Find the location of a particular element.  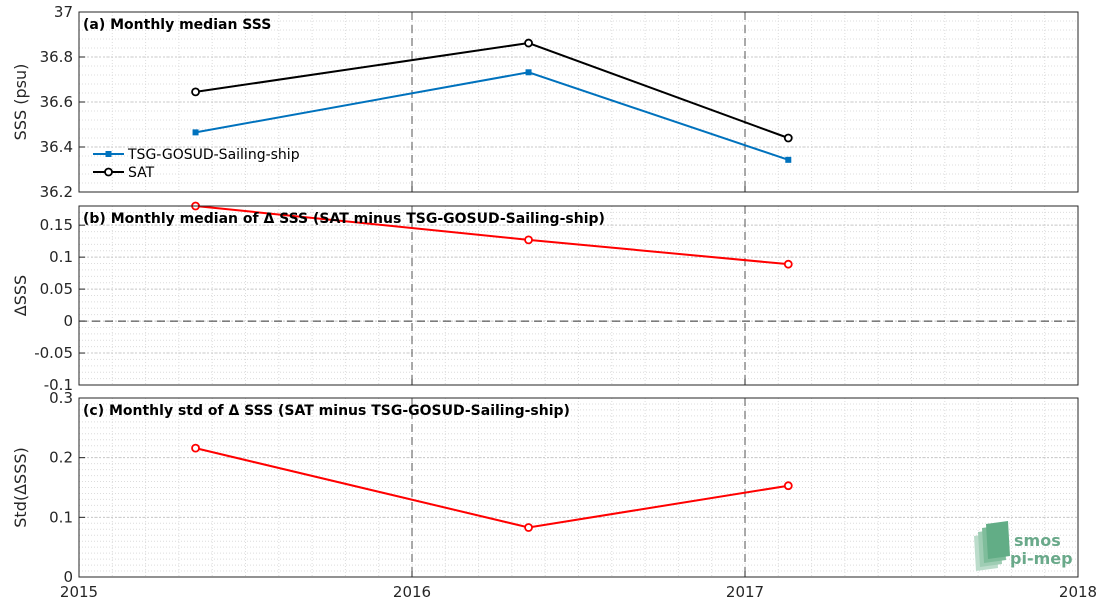

y-tick-label: 36.2 is located at coordinates (56, 192).